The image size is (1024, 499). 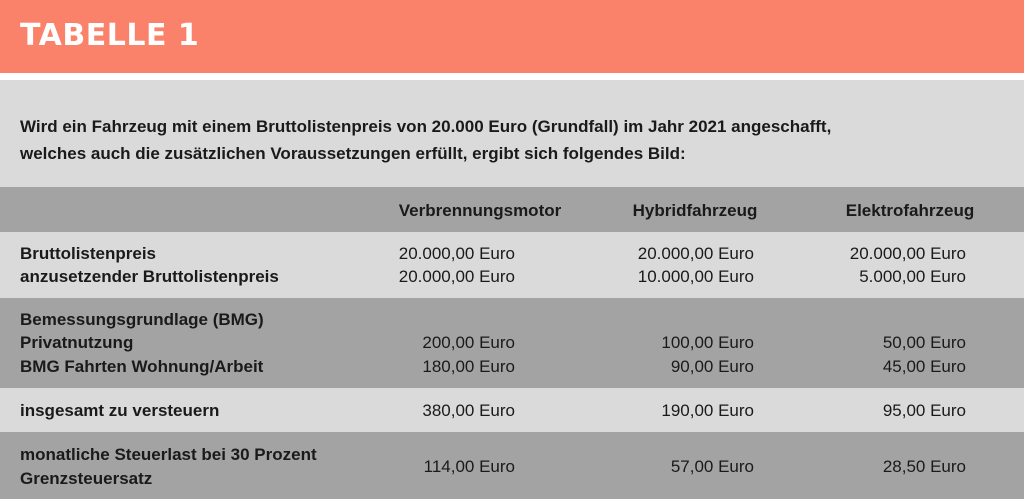 What do you see at coordinates (924, 342) in the screenshot?
I see `table-cell: 50,00 Euro` at bounding box center [924, 342].